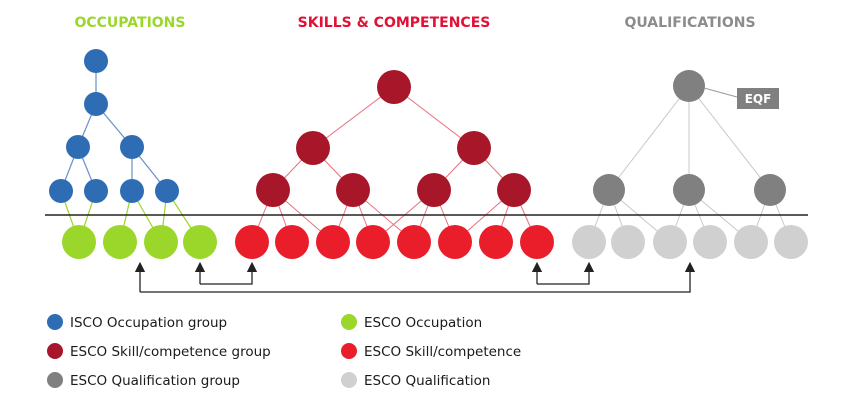  I want to click on legend-item-isco-group: ISCO Occupation group, so click(137, 322).